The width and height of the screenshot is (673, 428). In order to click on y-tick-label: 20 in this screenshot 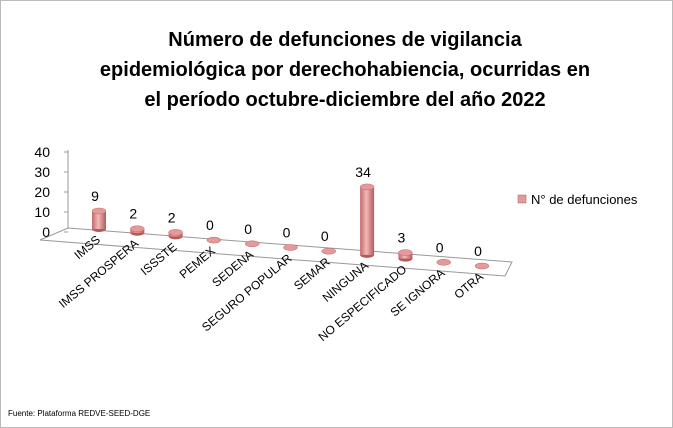, I will do `click(42, 192)`.